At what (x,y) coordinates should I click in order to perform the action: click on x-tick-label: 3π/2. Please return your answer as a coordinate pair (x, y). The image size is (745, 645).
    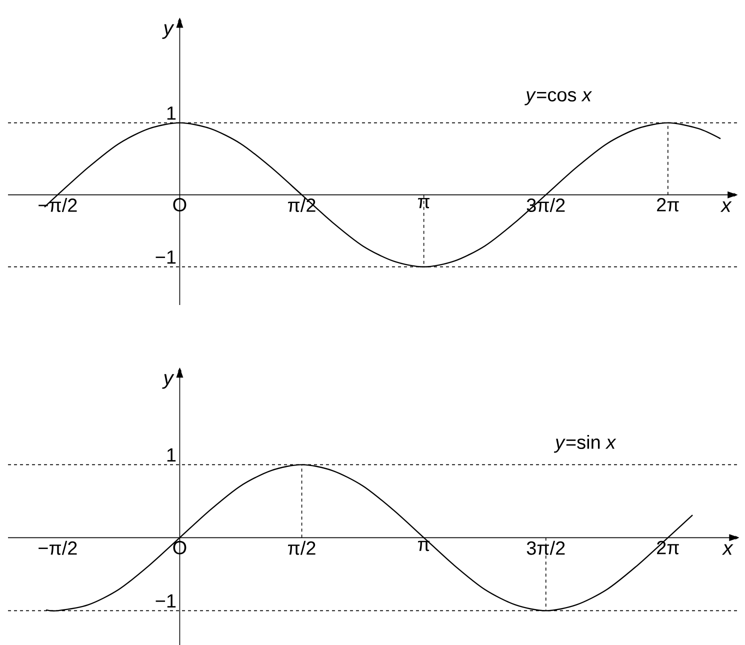
    Looking at the image, I should click on (545, 547).